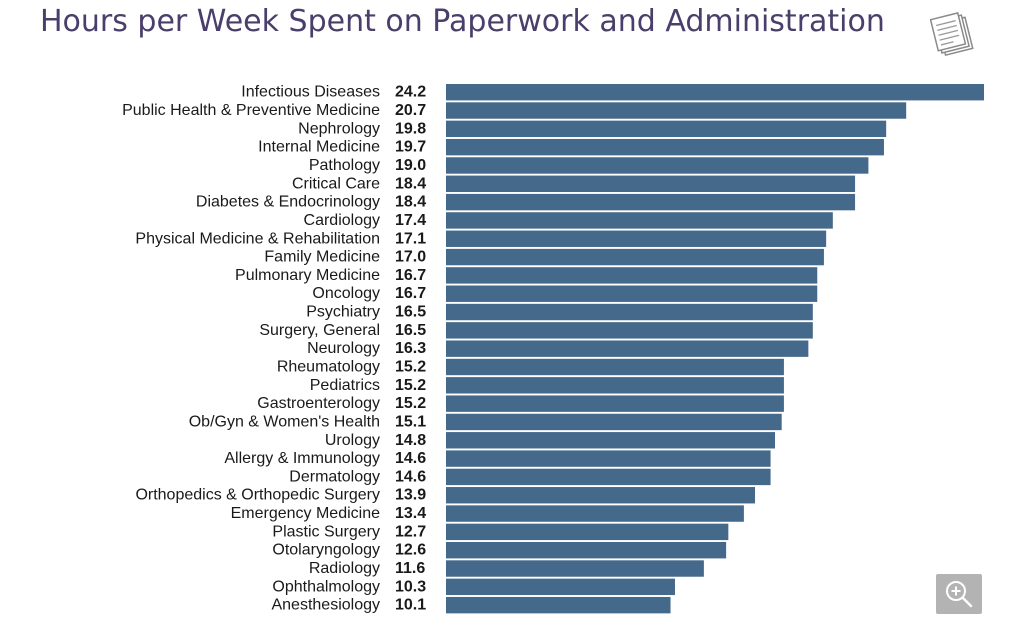 The image size is (1024, 632). What do you see at coordinates (257, 238) in the screenshot?
I see `category-label: Physical Medicine & Rehabilitation` at bounding box center [257, 238].